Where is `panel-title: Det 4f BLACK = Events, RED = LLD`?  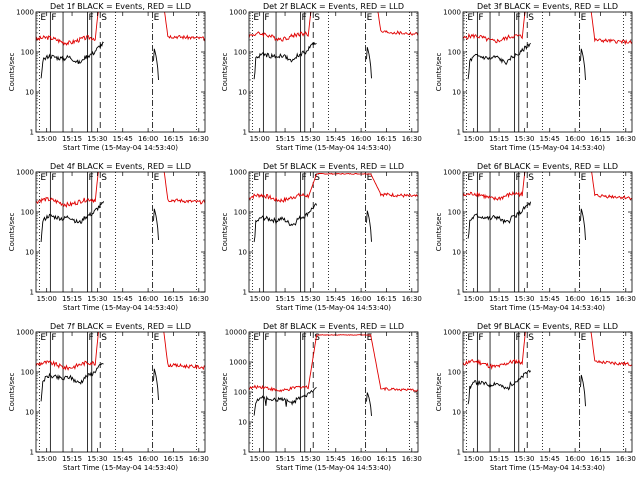 panel-title: Det 4f BLACK = Events, RED = LLD is located at coordinates (120, 166).